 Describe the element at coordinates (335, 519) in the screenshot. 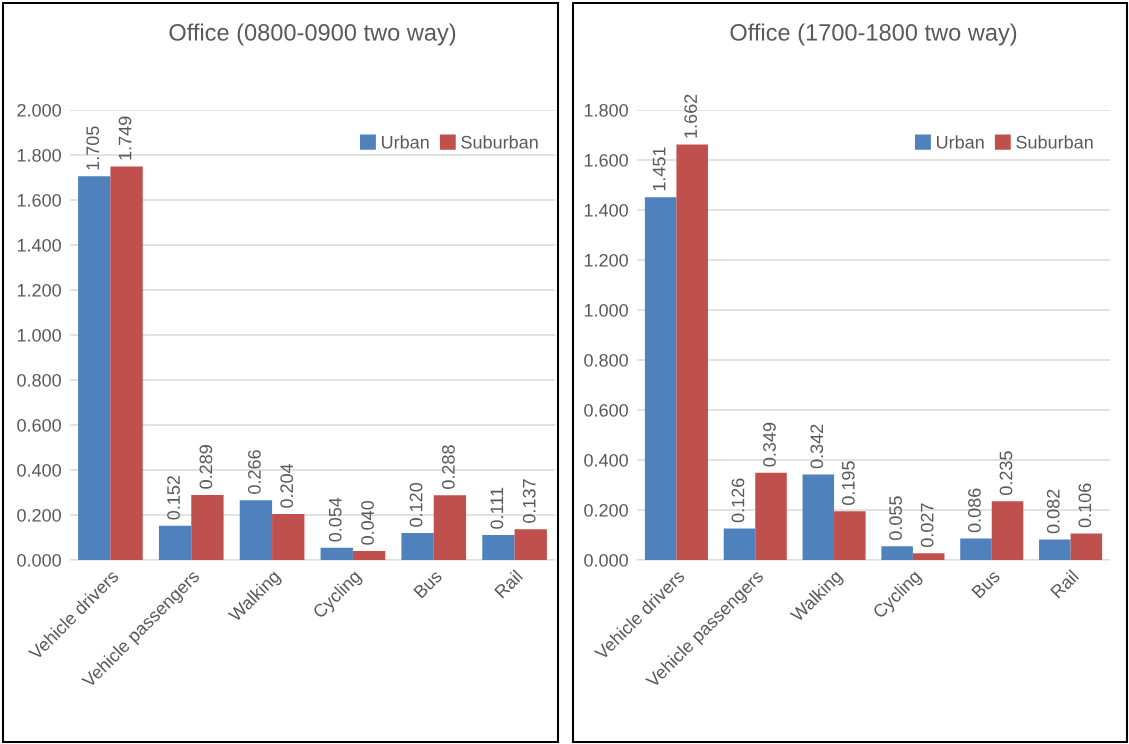

I see `data-label: 0.054` at that location.